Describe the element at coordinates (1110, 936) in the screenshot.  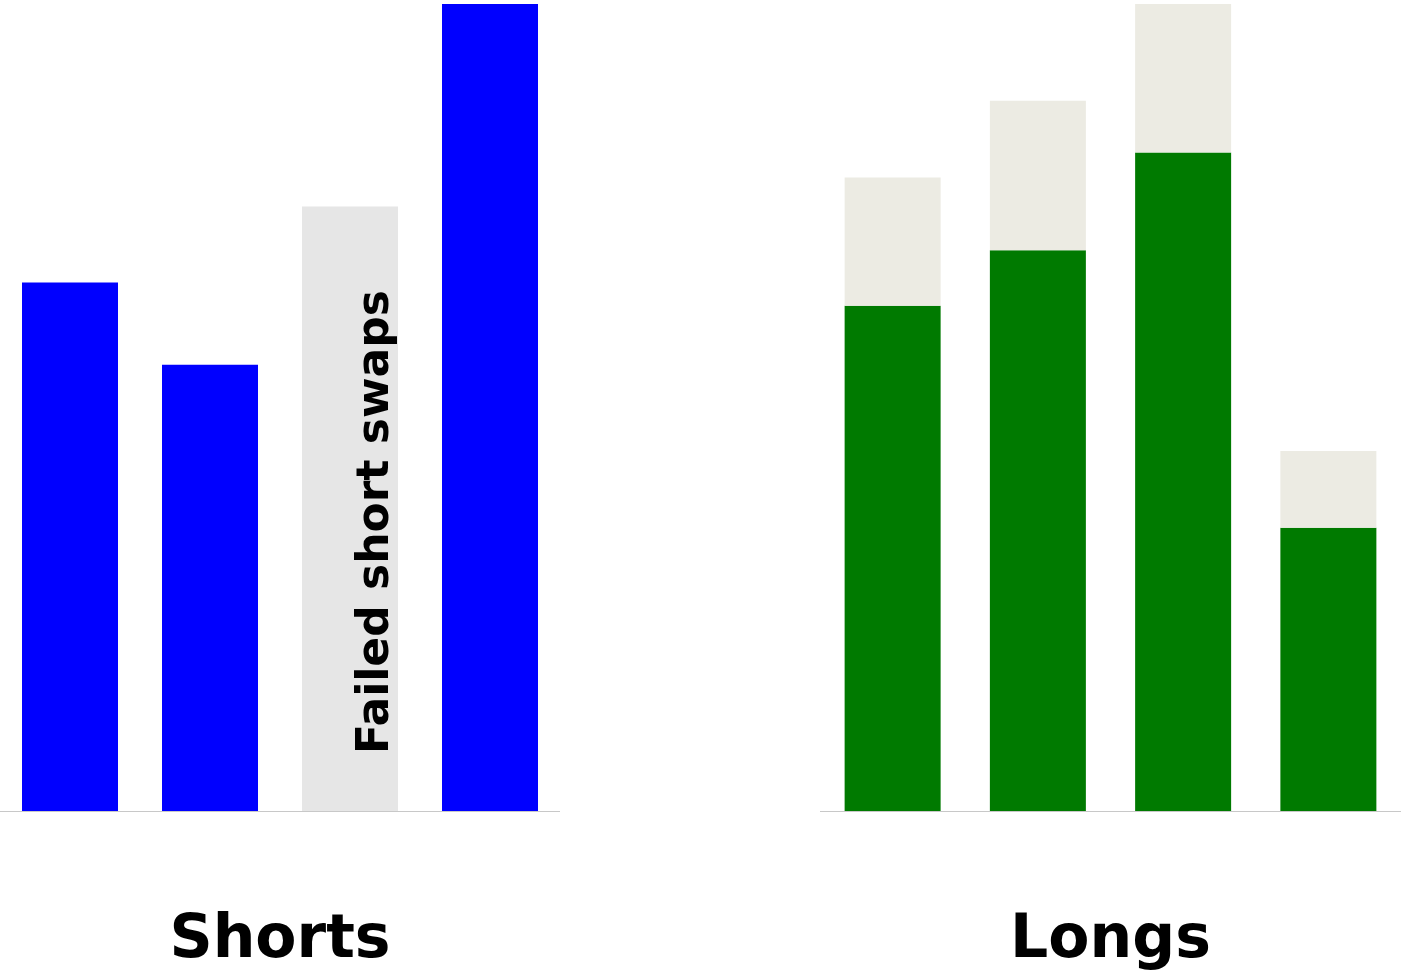
I see `x-axis-title: Longs` at that location.